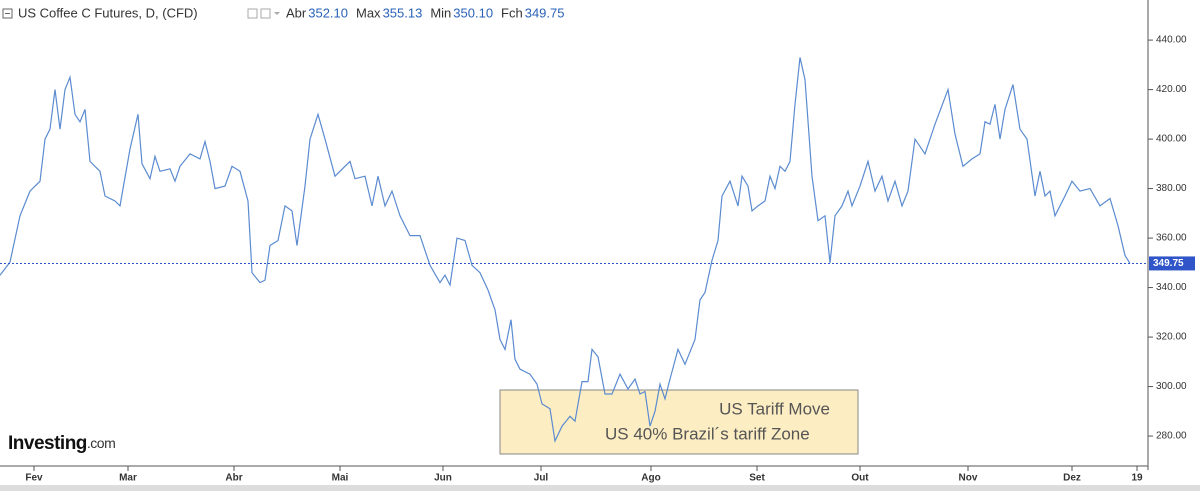  I want to click on last-price-label: 349.75, so click(1168, 263).